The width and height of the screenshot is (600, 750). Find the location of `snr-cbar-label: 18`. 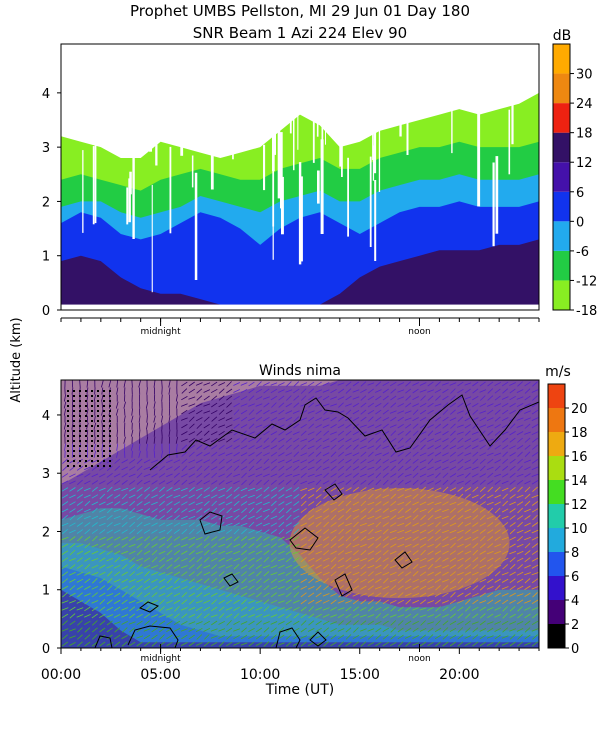

snr-cbar-label: 18 is located at coordinates (584, 134).